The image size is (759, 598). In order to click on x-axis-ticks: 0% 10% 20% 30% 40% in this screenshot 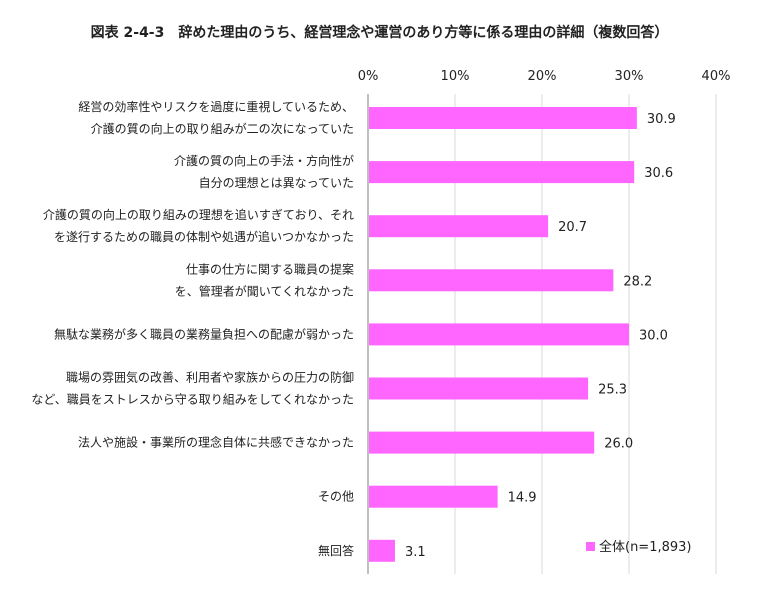, I will do `click(544, 76)`.